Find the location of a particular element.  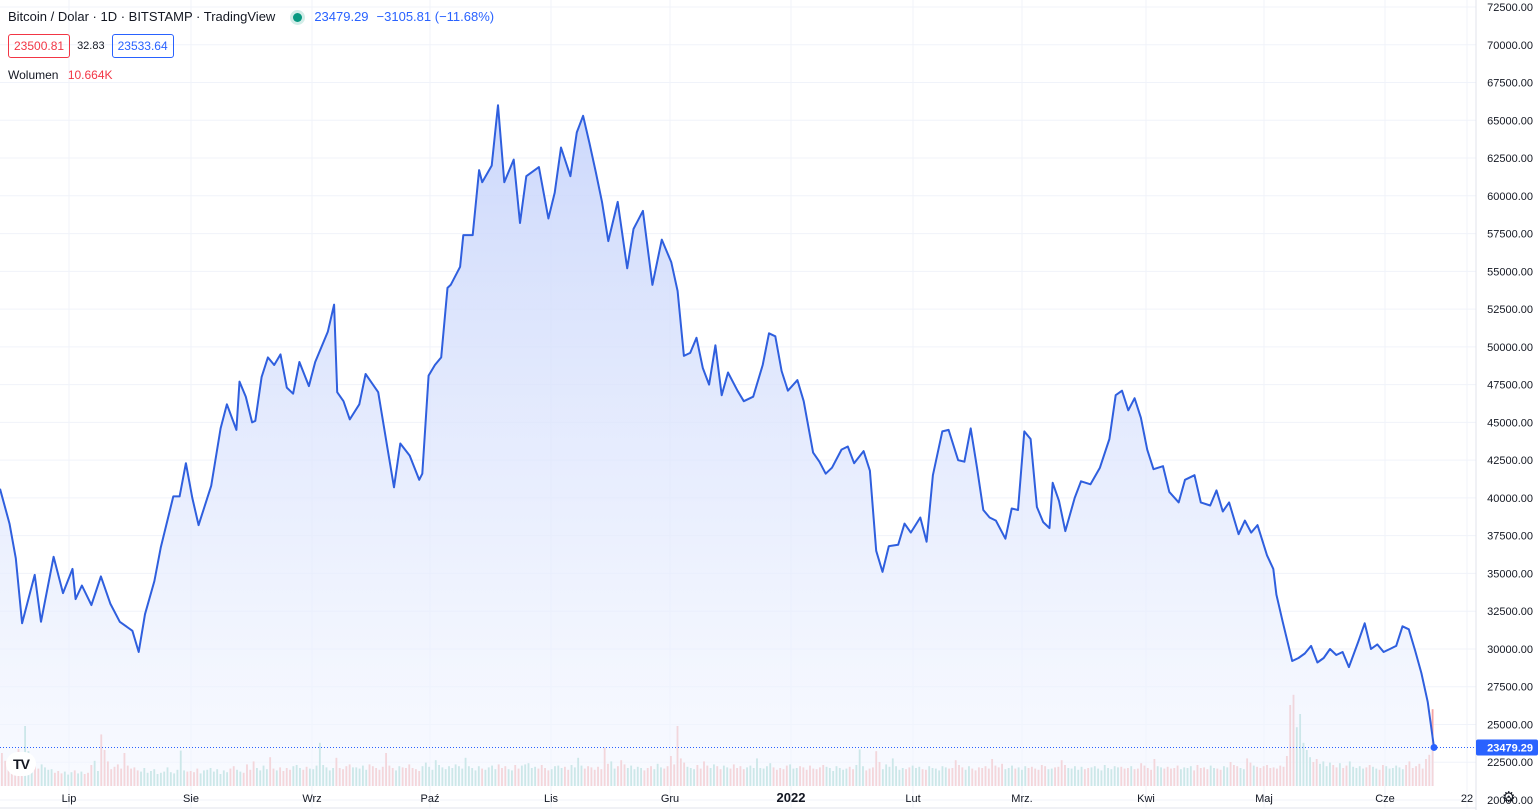

y-tick-label: 35000.00 is located at coordinates (1510, 574).